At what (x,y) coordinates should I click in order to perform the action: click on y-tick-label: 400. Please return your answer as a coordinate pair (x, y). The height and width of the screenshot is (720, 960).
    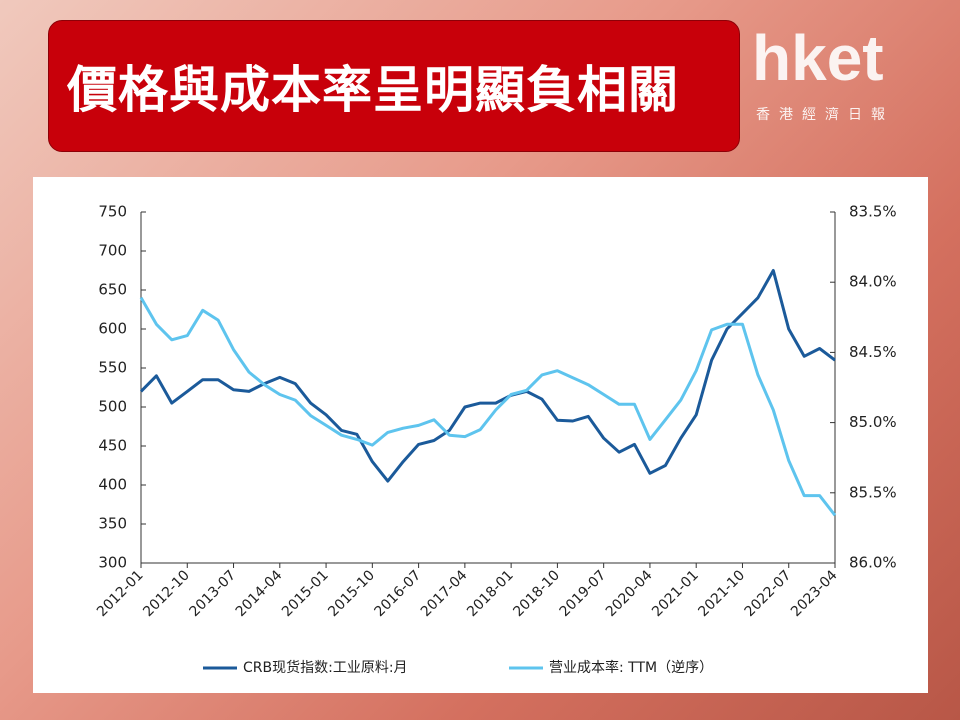
    Looking at the image, I should click on (112, 485).